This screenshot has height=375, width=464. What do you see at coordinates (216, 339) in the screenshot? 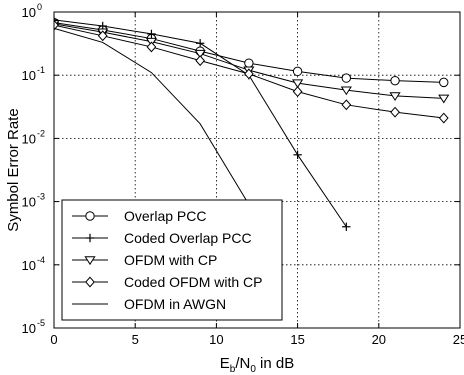
I see `x-tick-label: 10` at bounding box center [216, 339].